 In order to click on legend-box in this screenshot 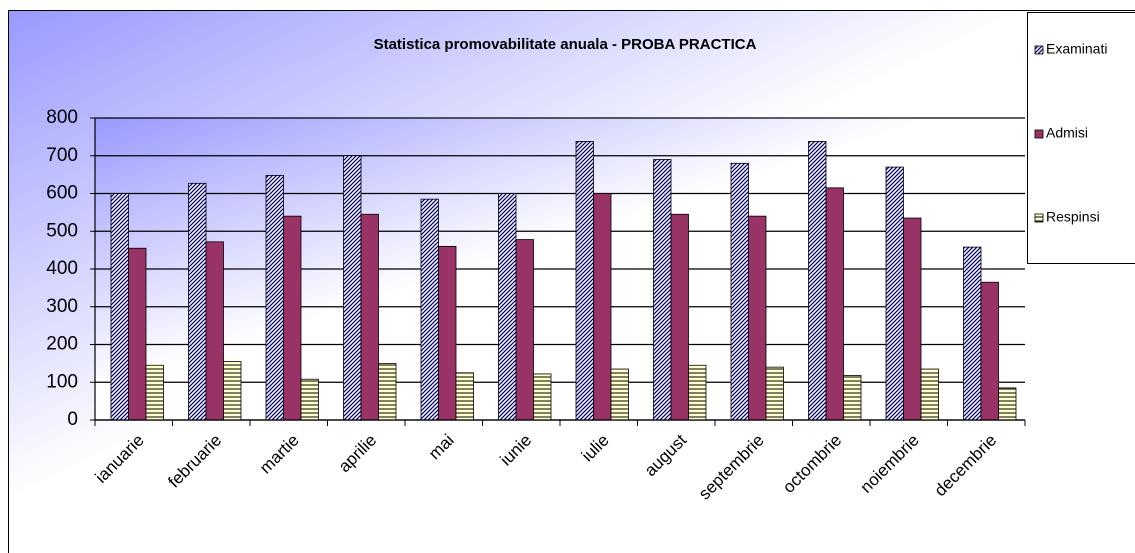, I will do `click(1081, 138)`.